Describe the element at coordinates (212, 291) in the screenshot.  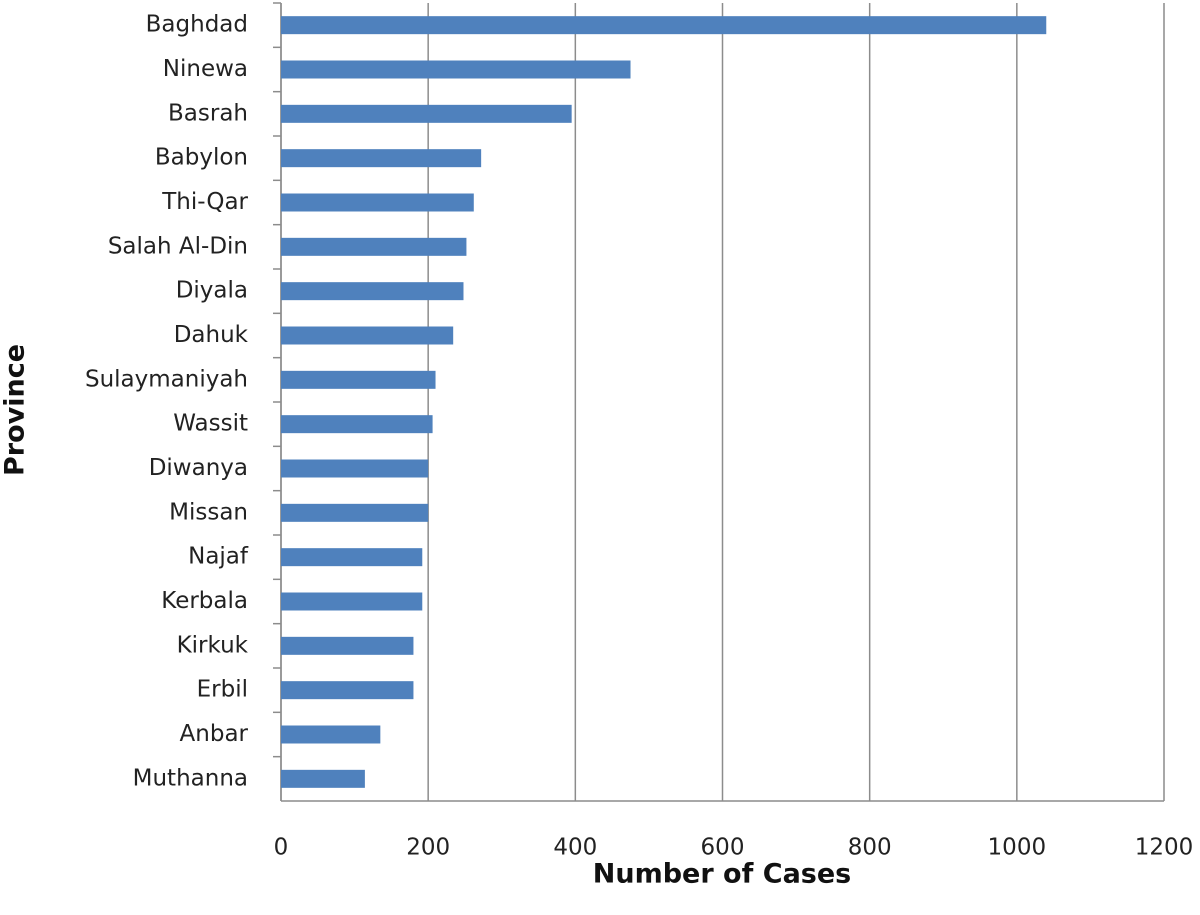
I see `y-tick-label: Diyala` at that location.